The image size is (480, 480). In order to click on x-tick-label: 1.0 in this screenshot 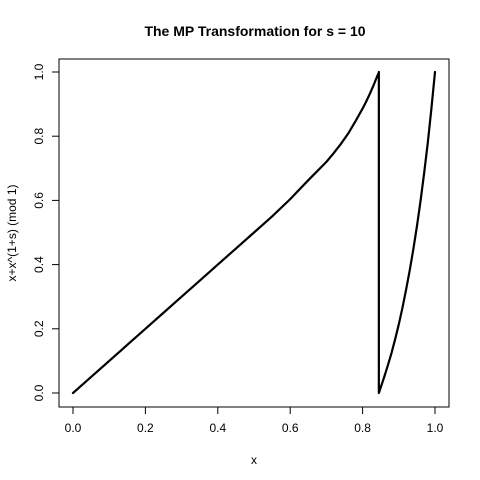, I will do `click(435, 428)`.